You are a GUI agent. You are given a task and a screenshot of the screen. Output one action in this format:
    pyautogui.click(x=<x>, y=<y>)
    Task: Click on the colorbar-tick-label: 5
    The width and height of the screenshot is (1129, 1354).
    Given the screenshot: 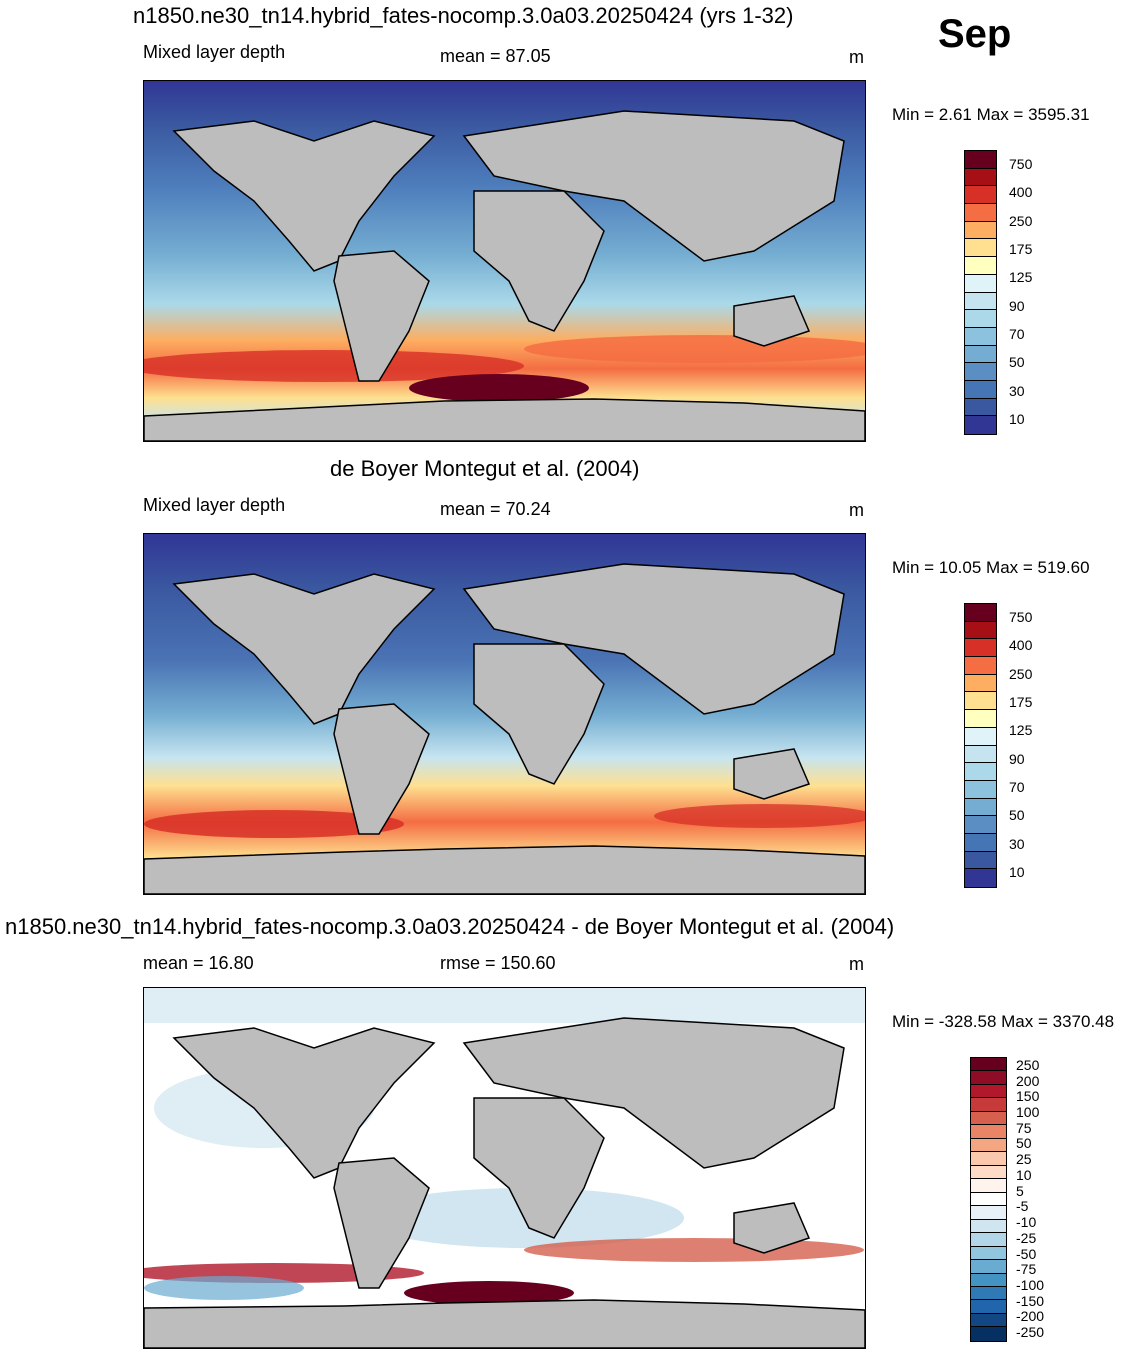 What is the action you would take?
    pyautogui.click(x=1020, y=1190)
    